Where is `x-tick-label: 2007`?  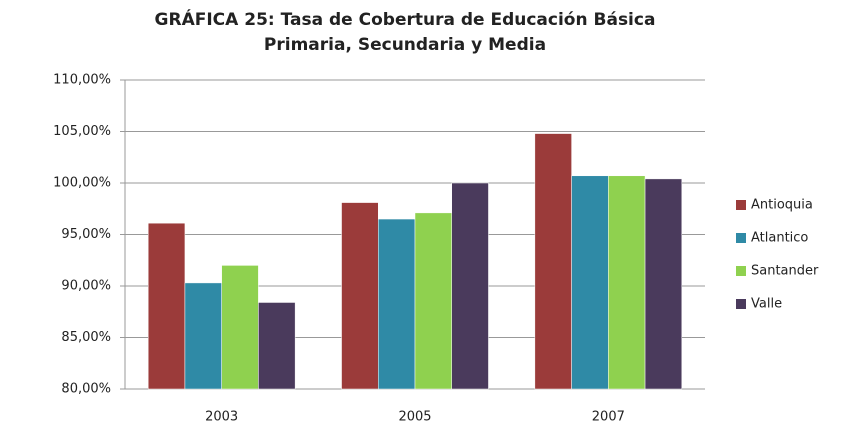 x-tick-label: 2007 is located at coordinates (608, 417).